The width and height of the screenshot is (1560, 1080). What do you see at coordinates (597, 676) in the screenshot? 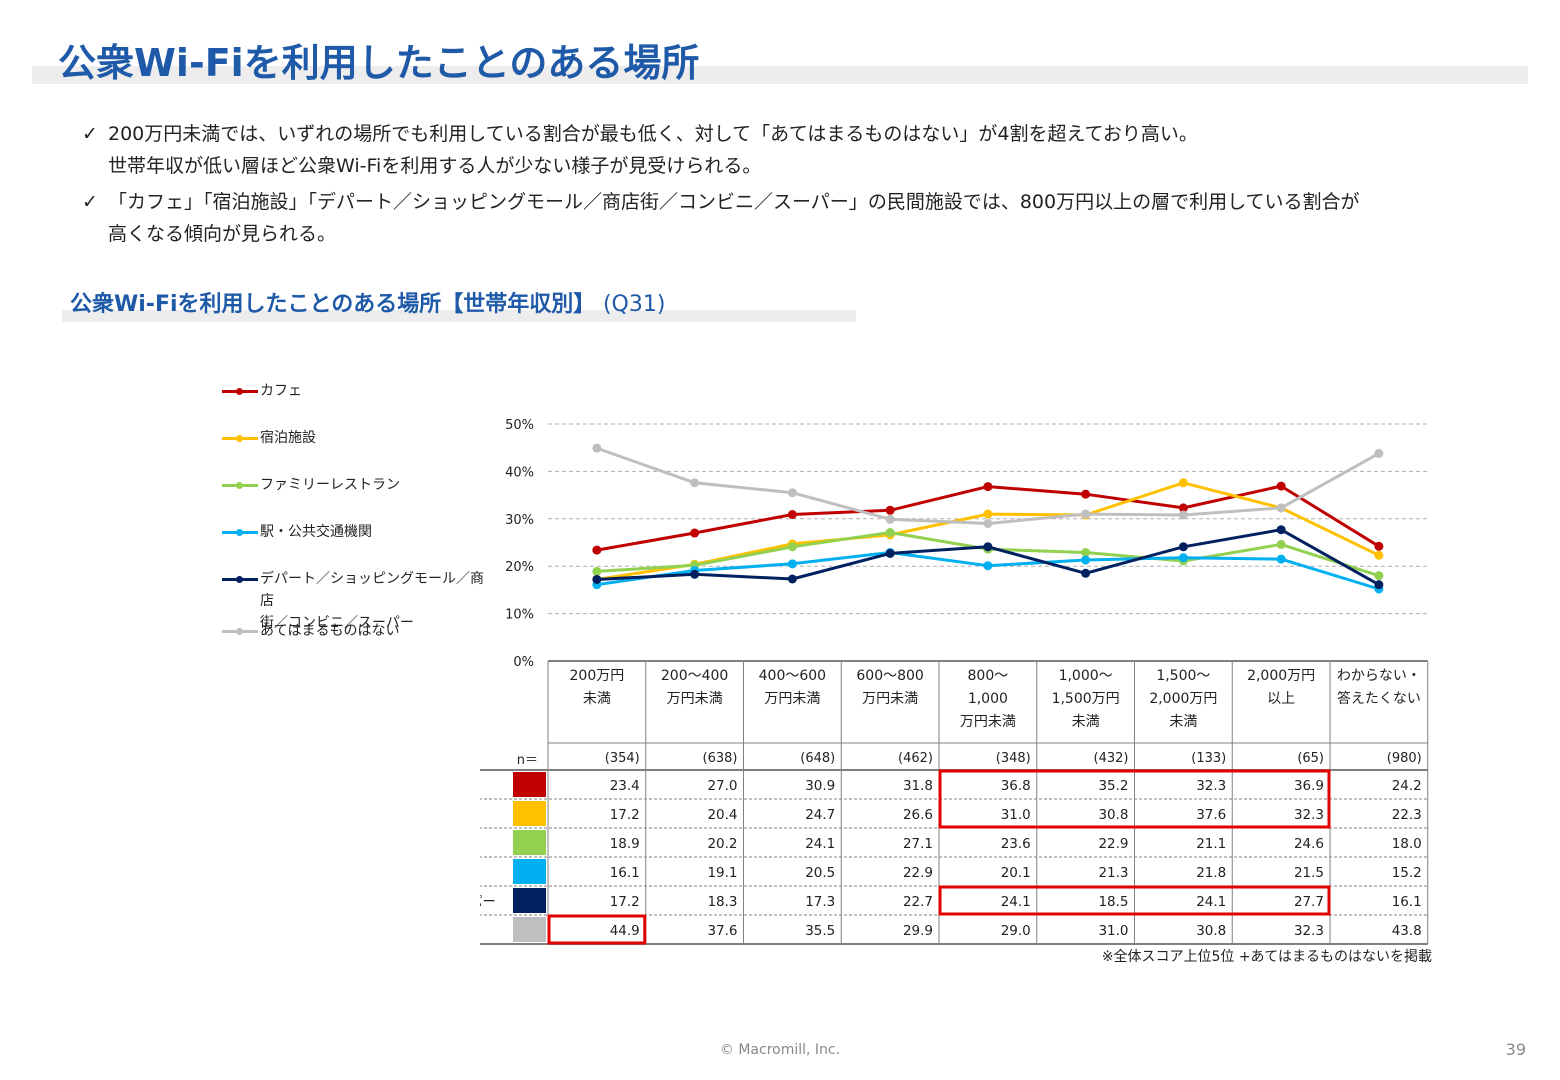
I see `x-category-label: 200万円` at bounding box center [597, 676].